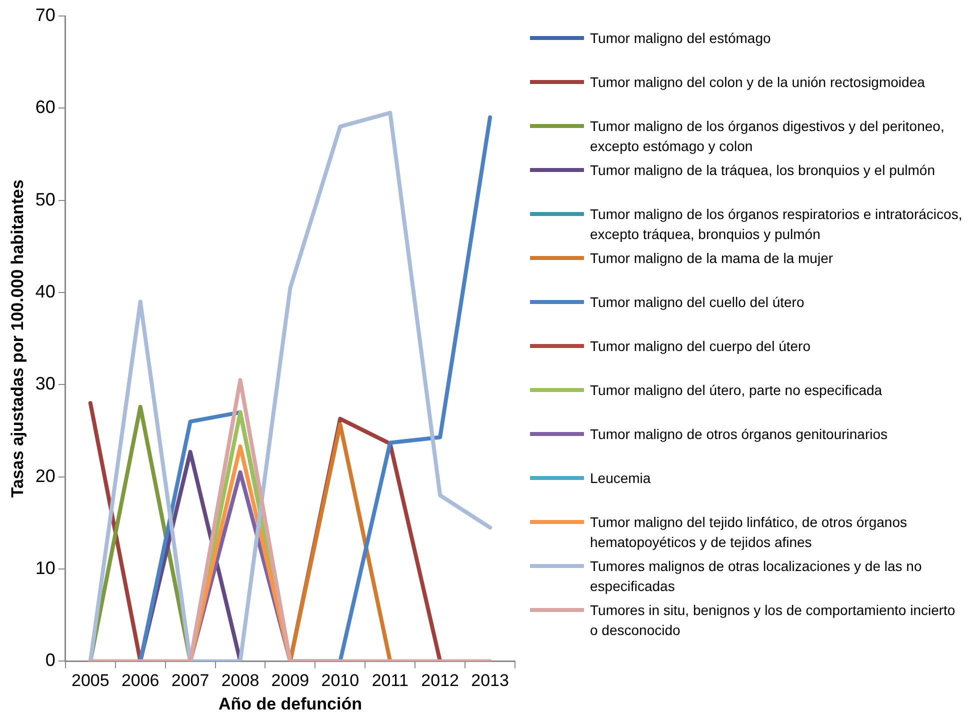 This screenshot has width=972, height=719. I want to click on x-tick-label: 2011, so click(390, 680).